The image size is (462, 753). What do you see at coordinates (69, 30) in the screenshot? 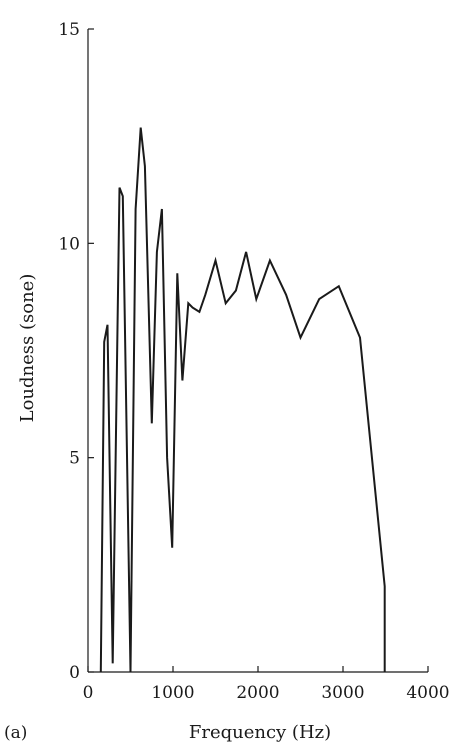
I see `y-tick-label: 15` at bounding box center [69, 30].